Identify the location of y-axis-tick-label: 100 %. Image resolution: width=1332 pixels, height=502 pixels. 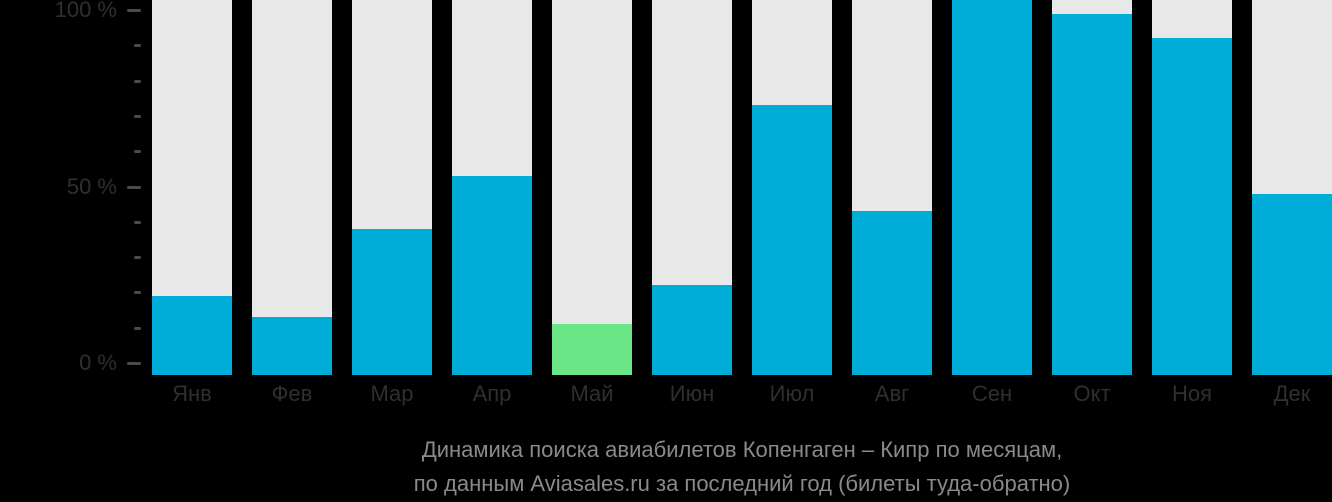
(85, 11).